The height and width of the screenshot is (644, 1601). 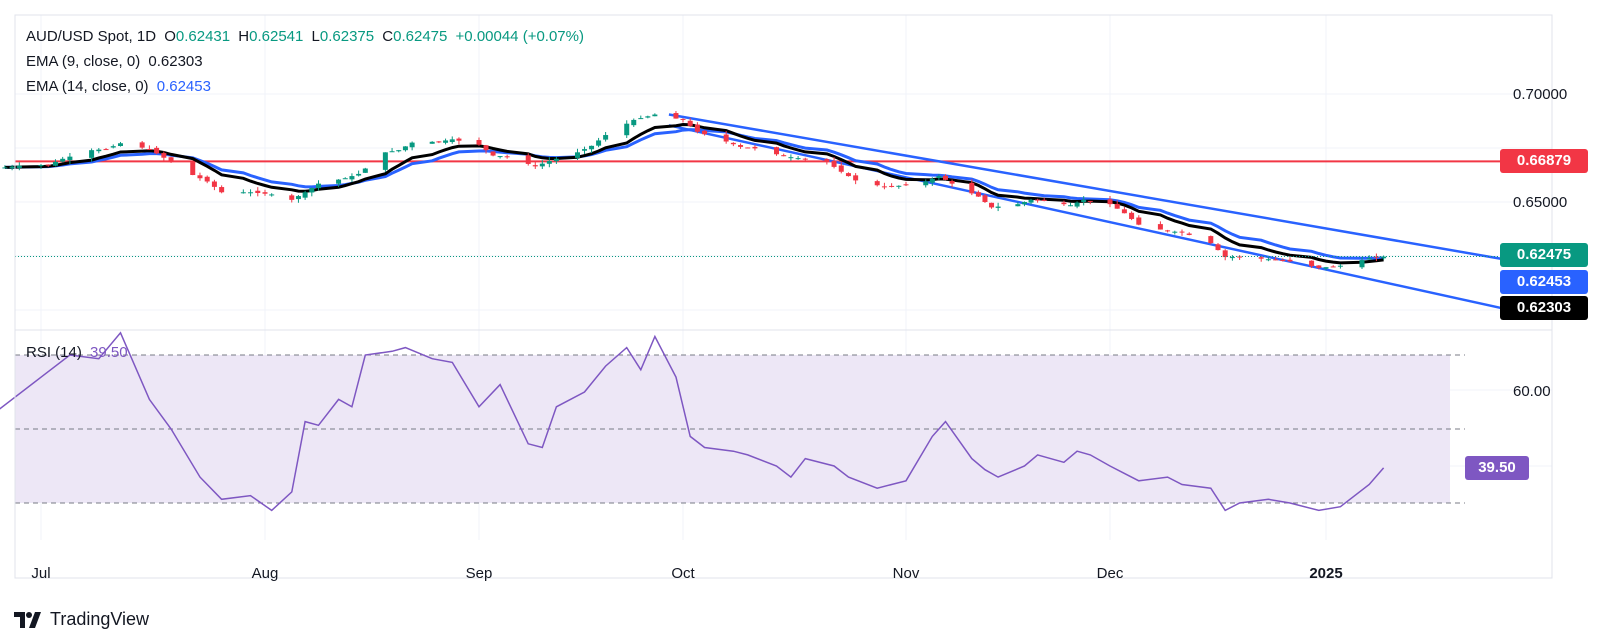 I want to click on resistance-price-tag: 0.66879, so click(x=1544, y=161).